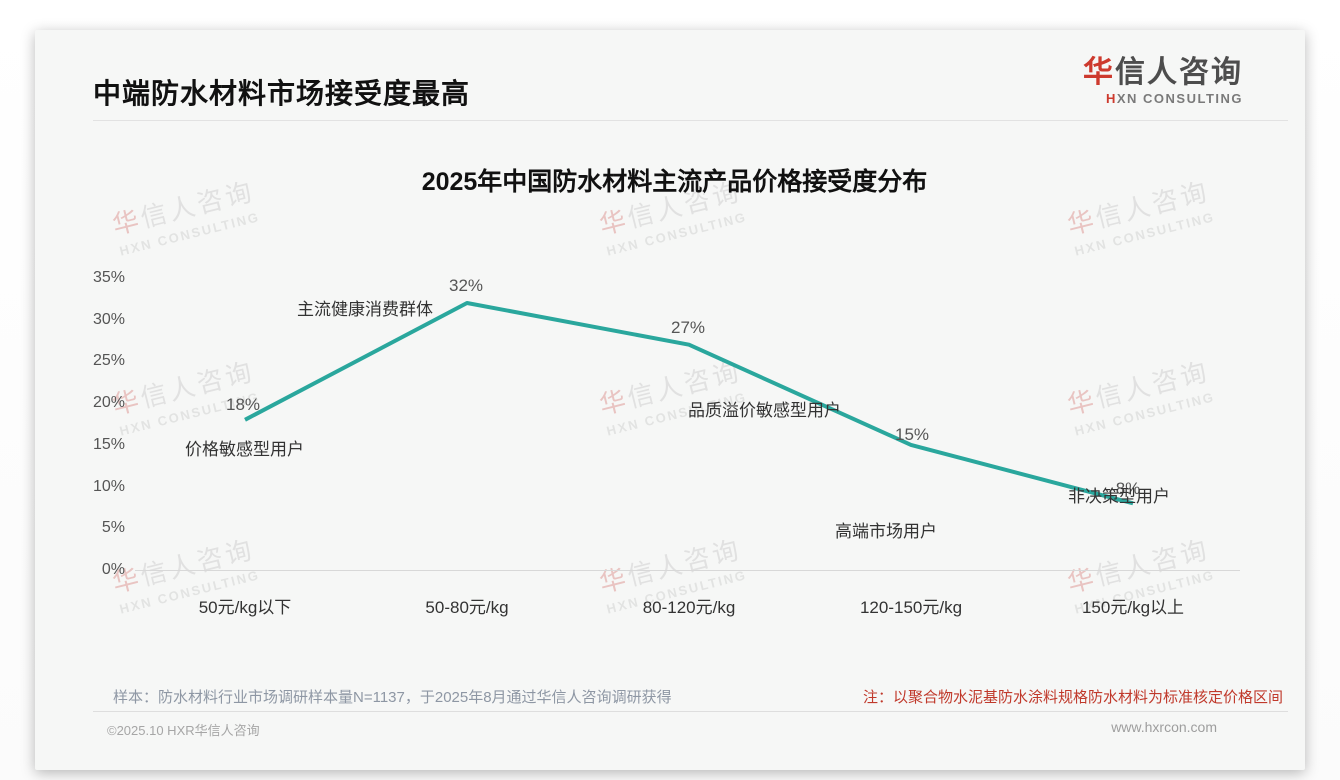 This screenshot has height=780, width=1340. Describe the element at coordinates (113, 569) in the screenshot. I see `y-tick-label: 0%` at that location.